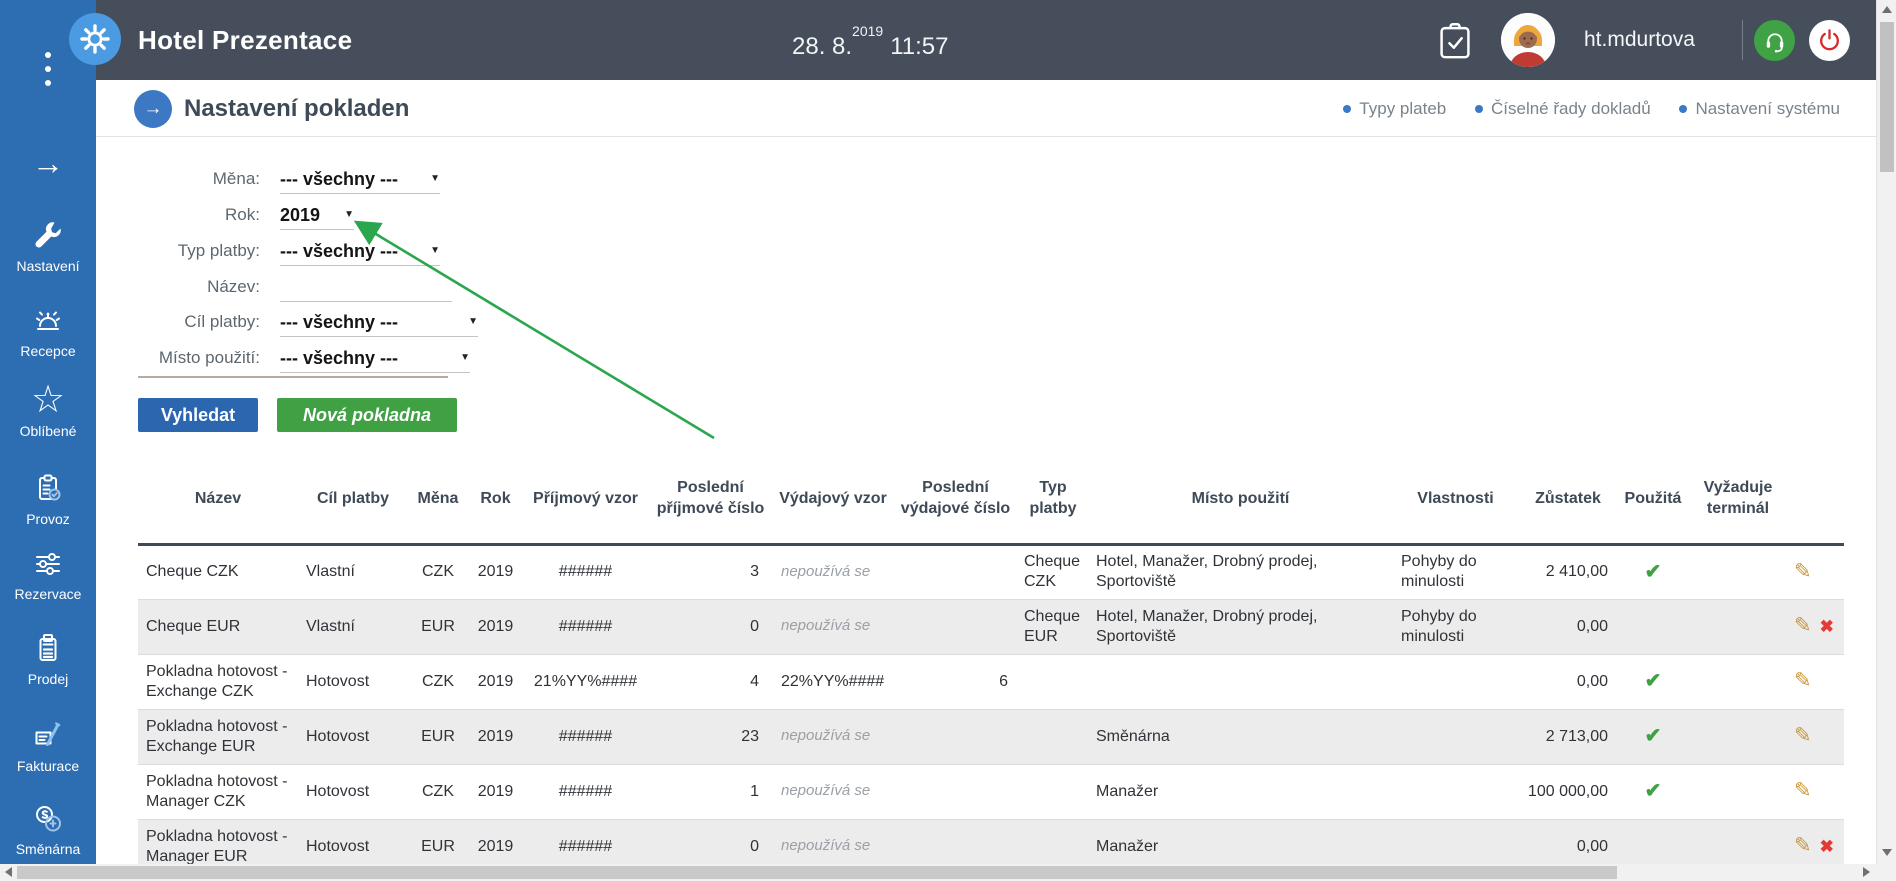 This screenshot has height=881, width=1896. Describe the element at coordinates (1240, 841) in the screenshot. I see `cell-misto-pouziti: Manažer` at that location.